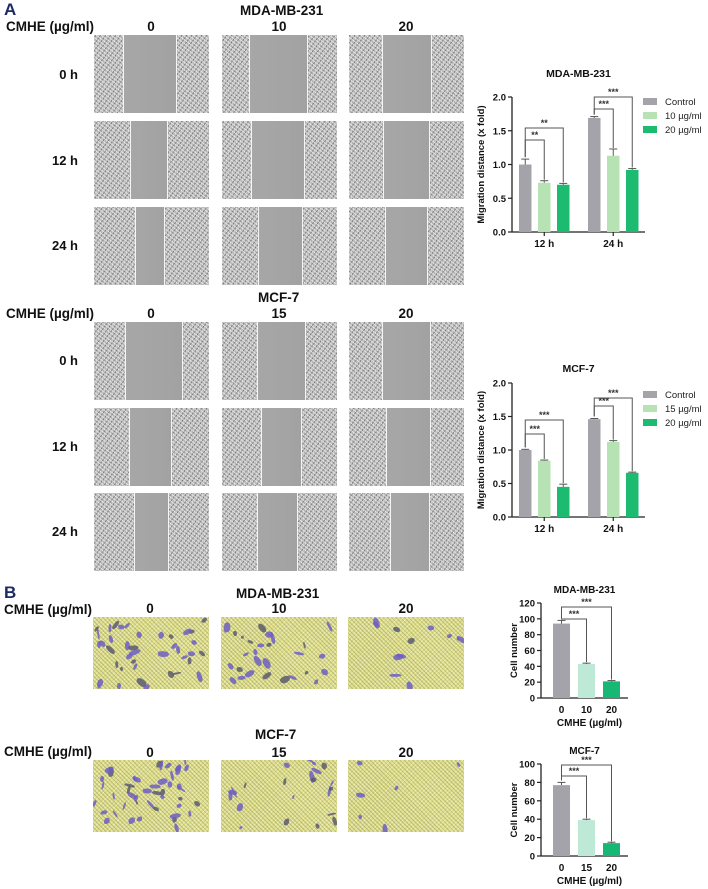 This screenshot has width=708, height=889. What do you see at coordinates (527, 765) in the screenshot?
I see `y-tick-label: 100` at bounding box center [527, 765].